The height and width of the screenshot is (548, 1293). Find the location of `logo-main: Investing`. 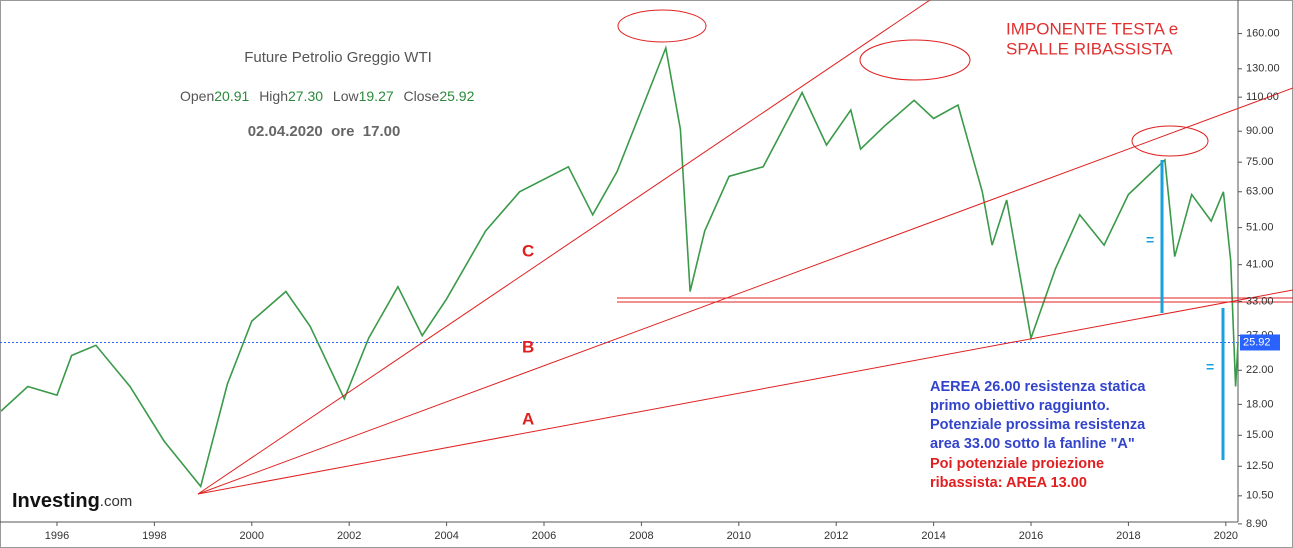

logo-main: Investing is located at coordinates (56, 501).